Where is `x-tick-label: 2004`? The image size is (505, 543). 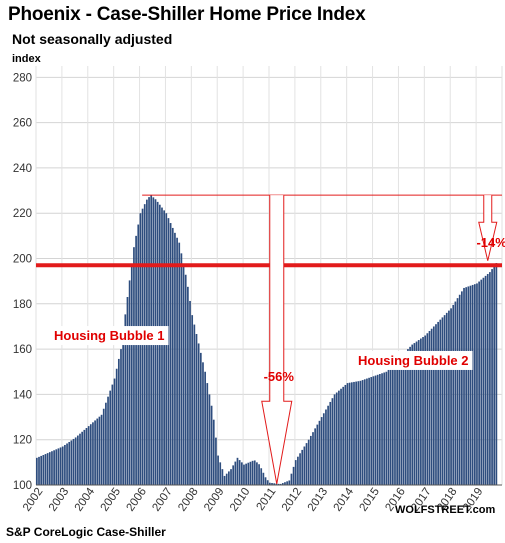 x-tick-label: 2004 is located at coordinates (85, 499).